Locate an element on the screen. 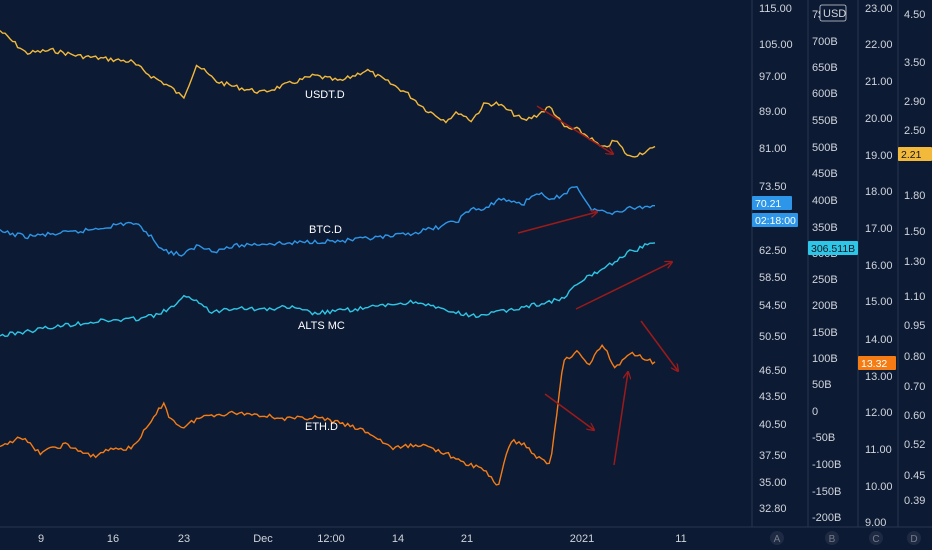 This screenshot has height=550, width=932. axis-a-tick: 32.80 is located at coordinates (773, 509).